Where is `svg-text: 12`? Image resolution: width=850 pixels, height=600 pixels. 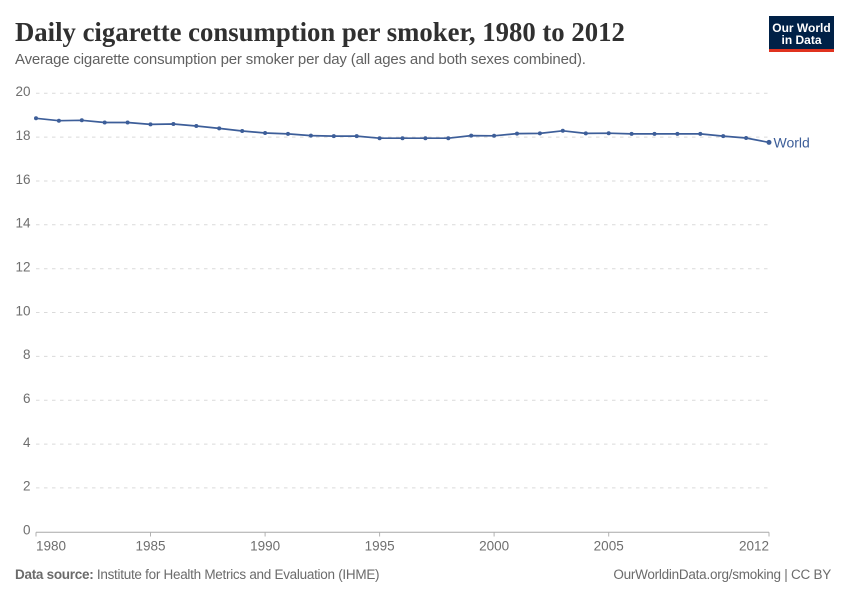 svg-text: 12 is located at coordinates (22, 267).